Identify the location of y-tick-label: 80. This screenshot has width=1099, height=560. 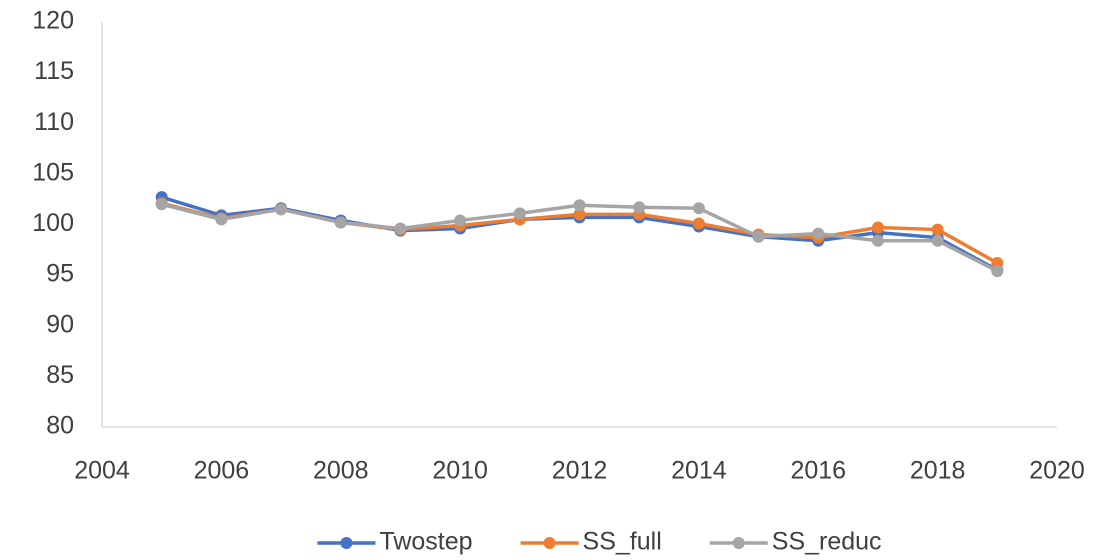
(60, 426).